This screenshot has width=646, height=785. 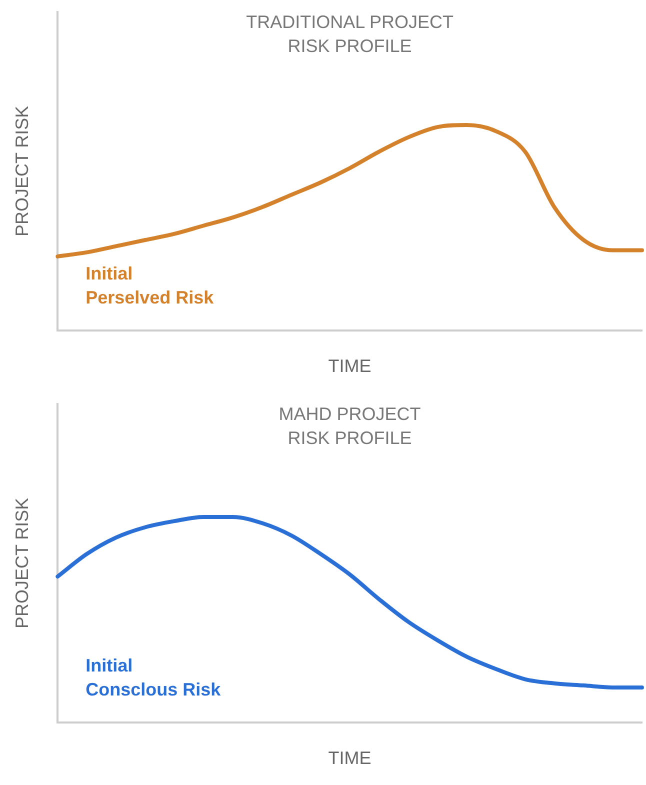 I want to click on chart-title: TRADITIONAL PROJECT RISK PROFILE, so click(x=350, y=34).